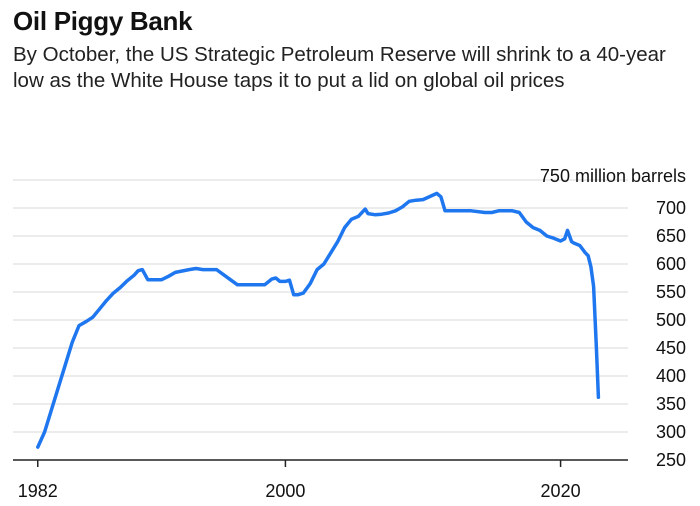 Image resolution: width=700 pixels, height=506 pixels. What do you see at coordinates (671, 404) in the screenshot?
I see `y-tick-label-350: 350` at bounding box center [671, 404].